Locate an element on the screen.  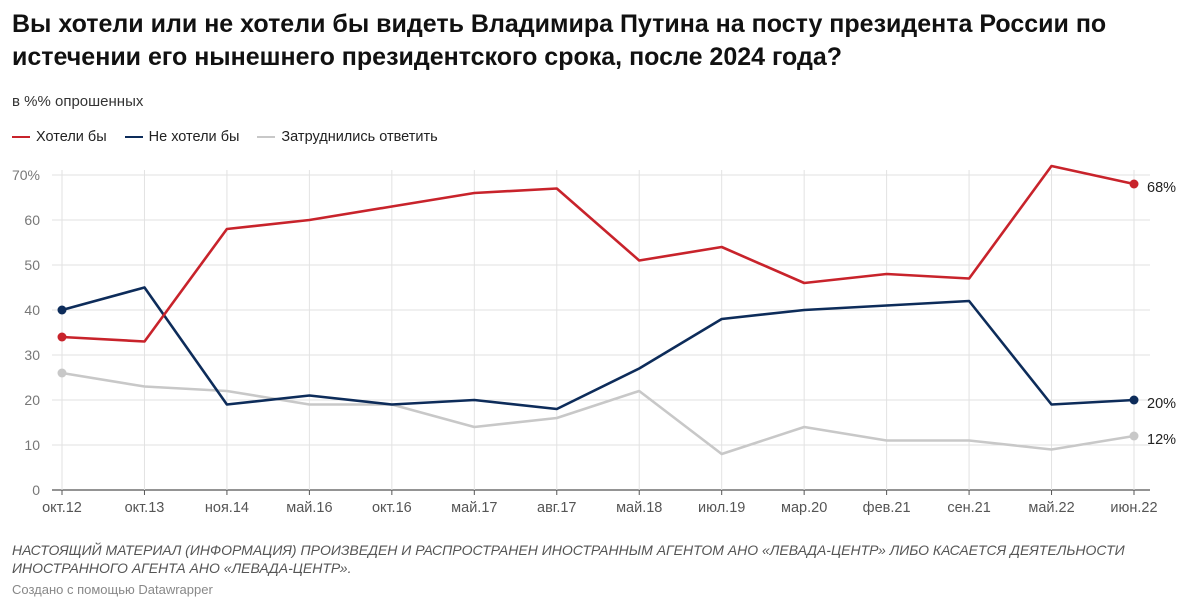
legend-item-not-want: Не хотели бы is located at coordinates (182, 137).